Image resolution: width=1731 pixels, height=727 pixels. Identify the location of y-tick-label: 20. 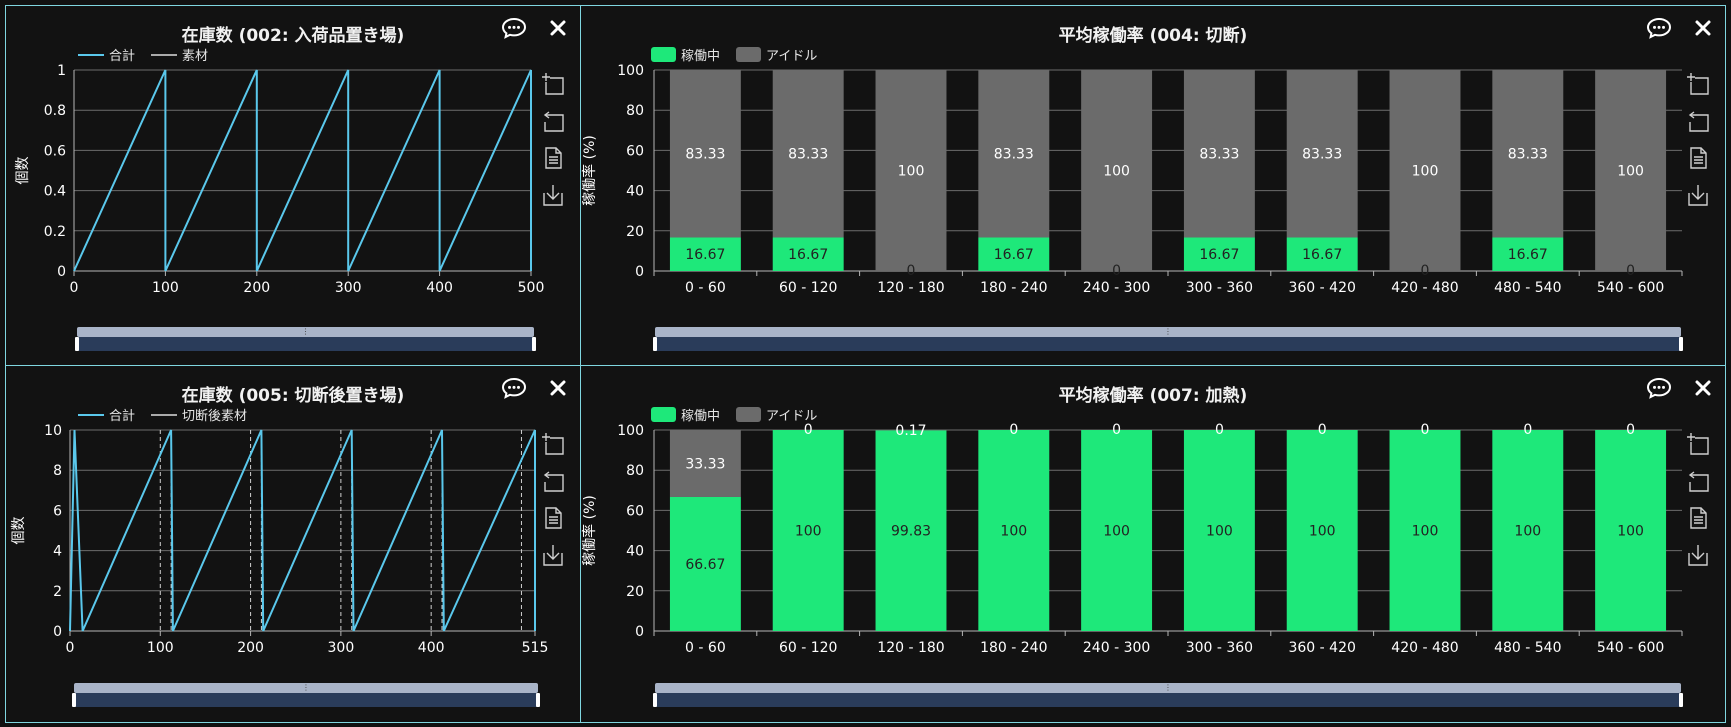
(635, 592).